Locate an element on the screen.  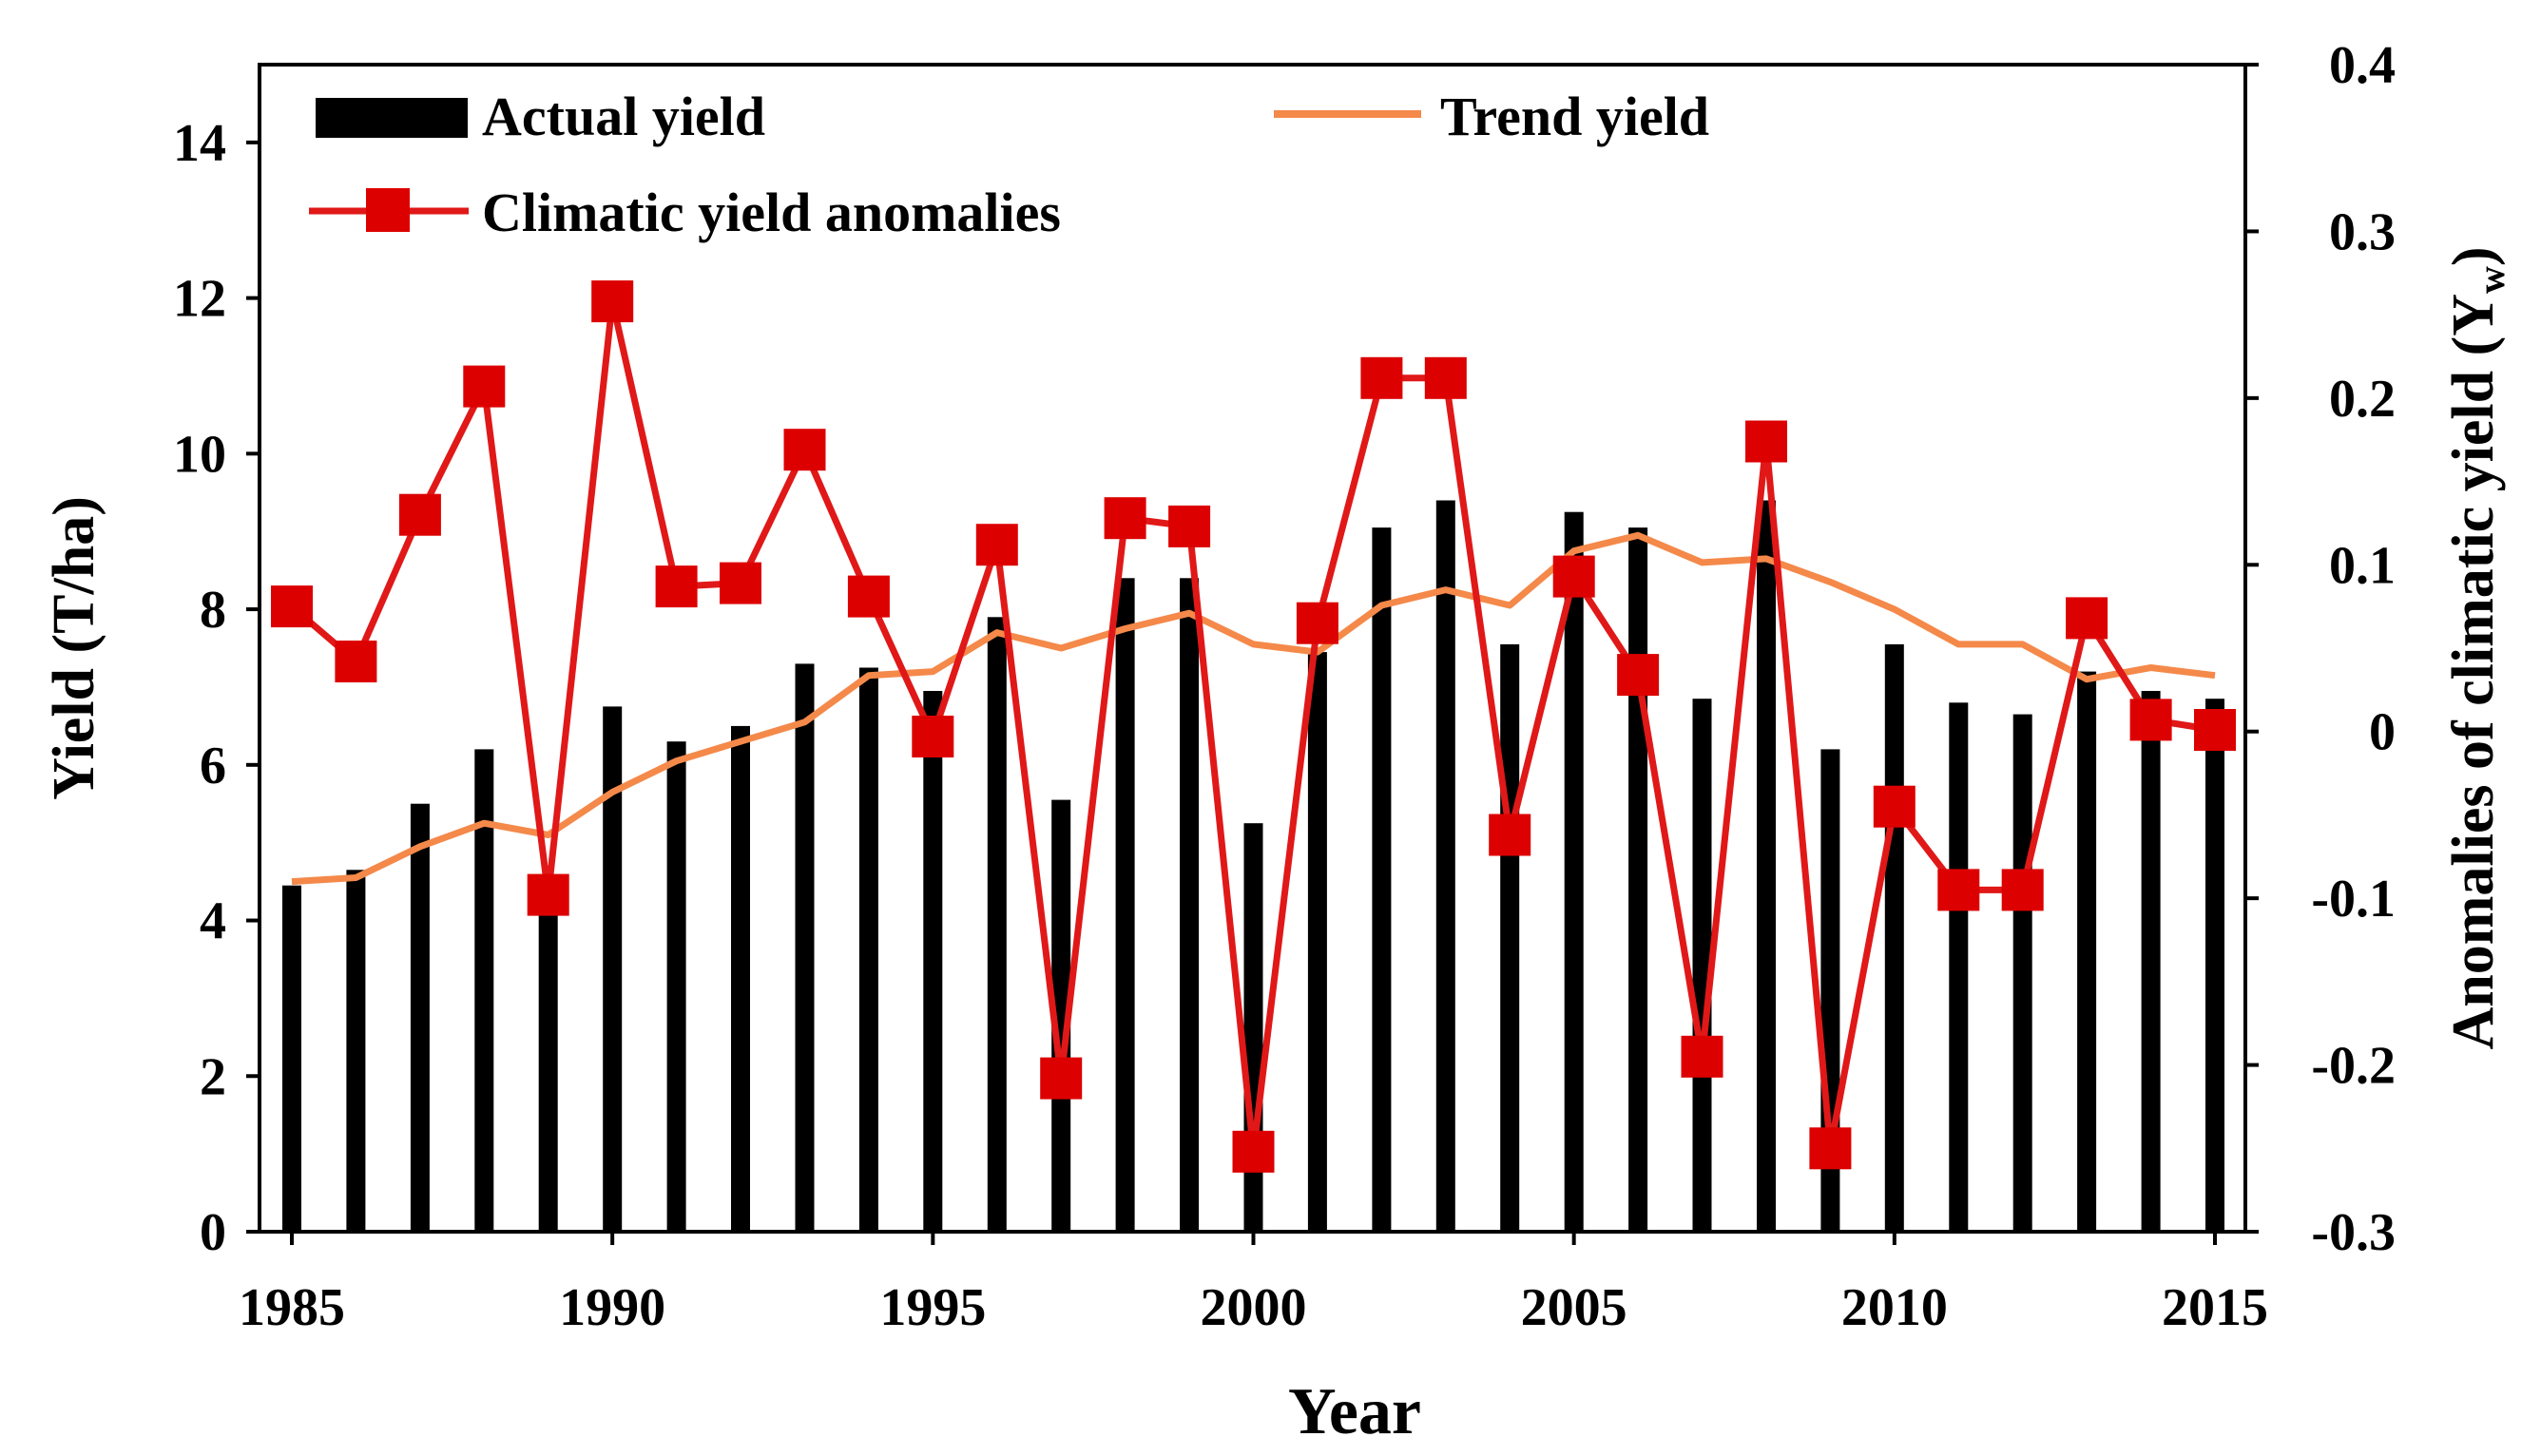
legend-label-climatic-anomalies: Climatic yield anomalies is located at coordinates (772, 212).